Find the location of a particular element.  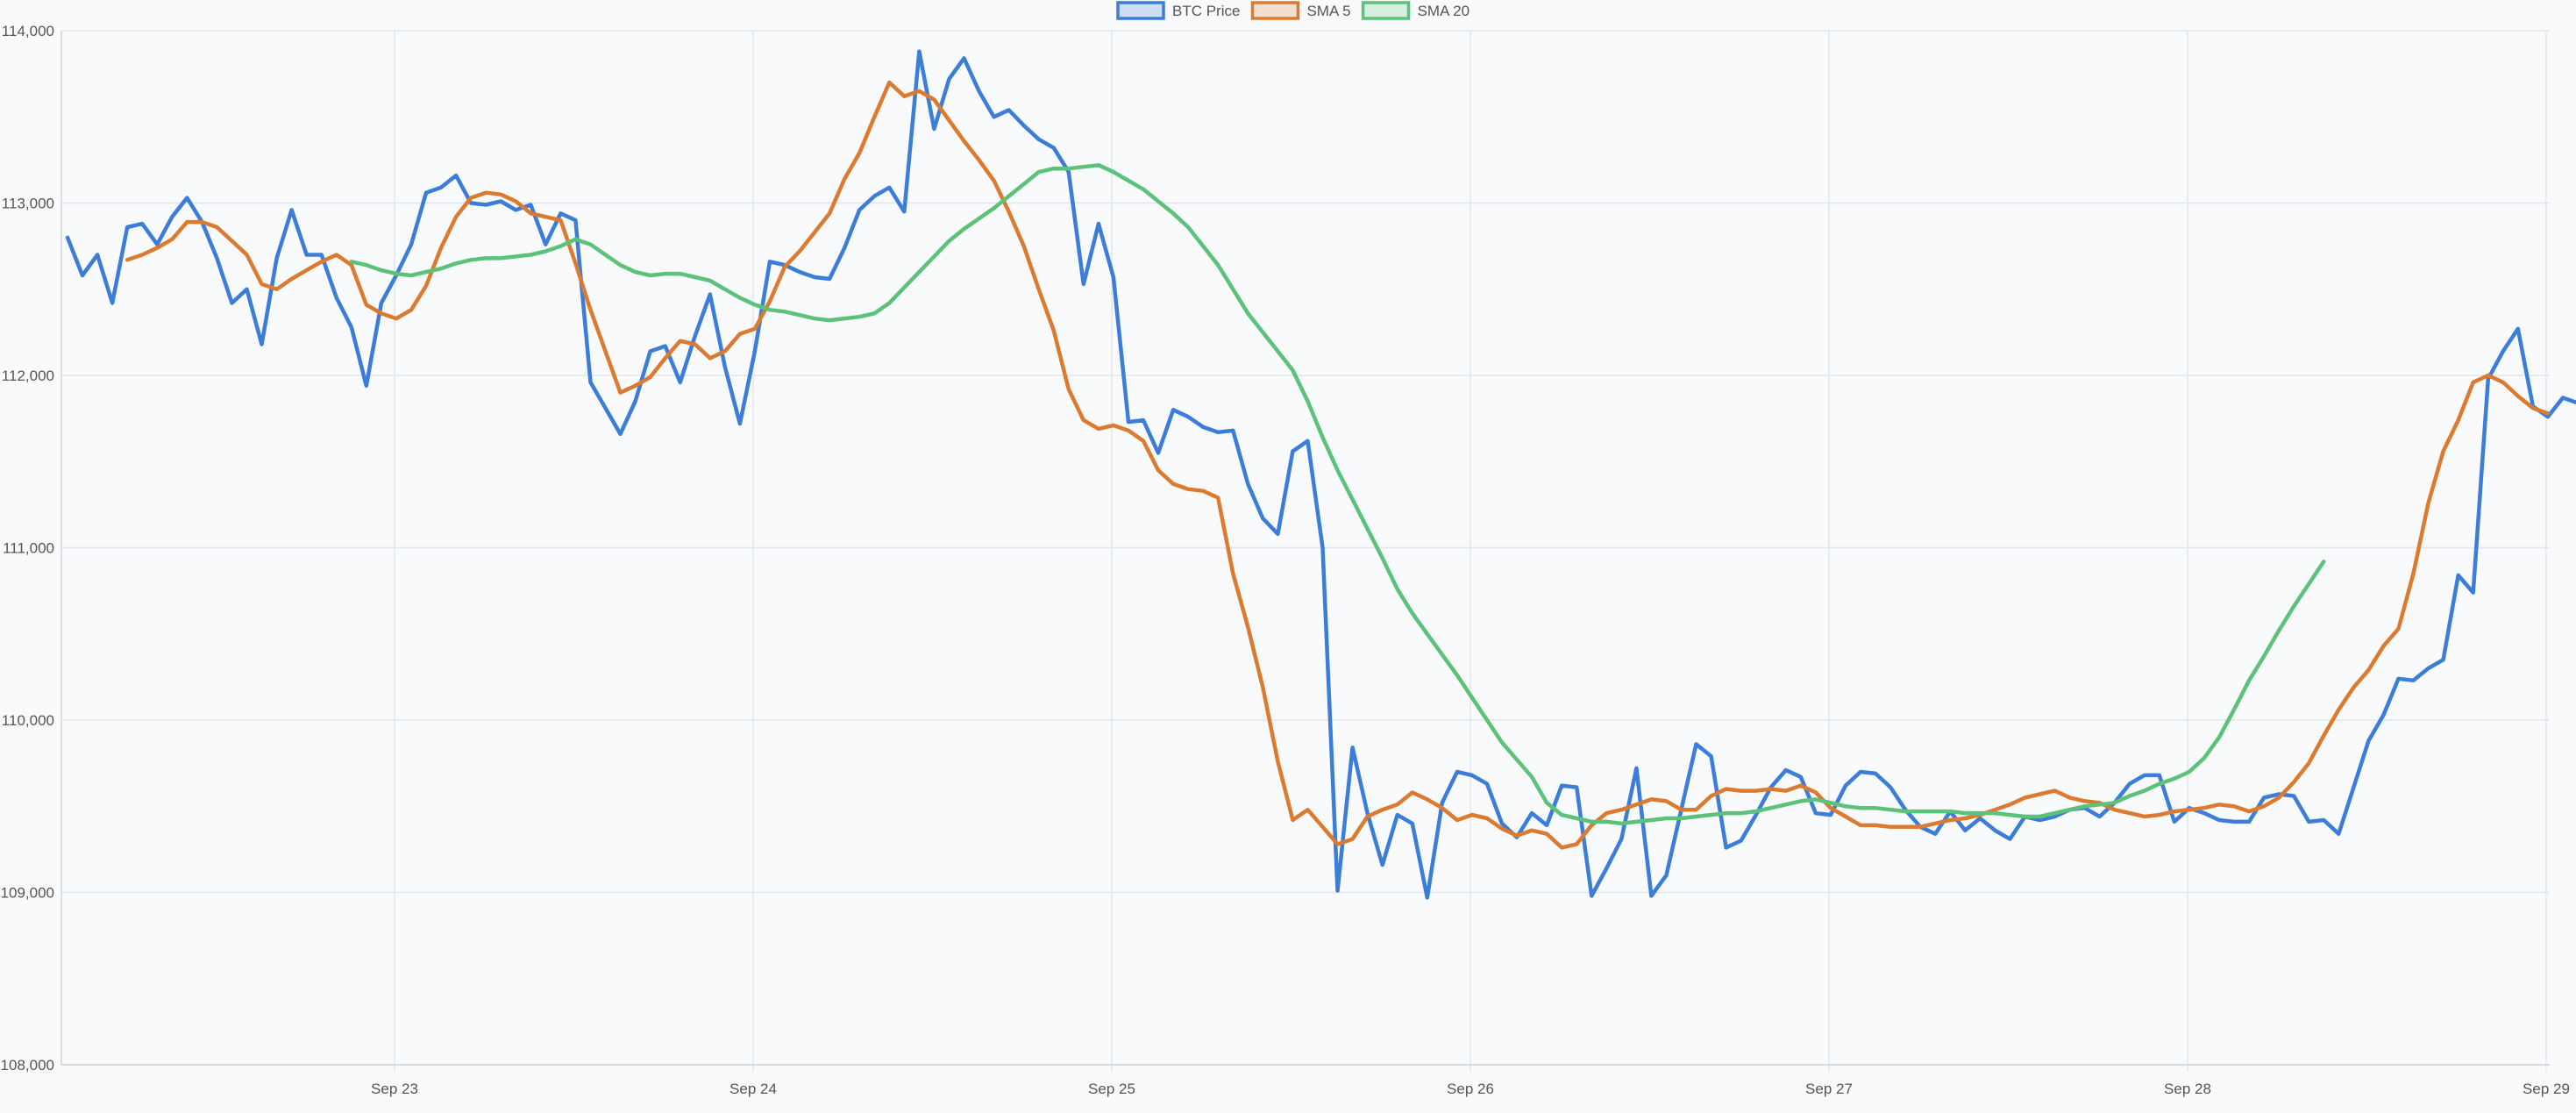

y-tick-label: 110,000 is located at coordinates (28, 720).